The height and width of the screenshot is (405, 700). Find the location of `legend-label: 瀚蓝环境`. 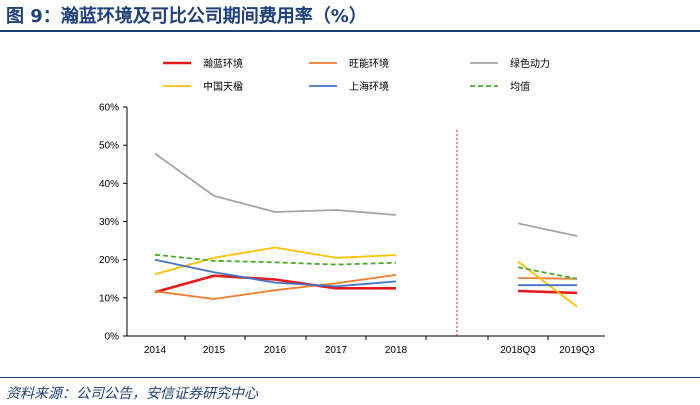

legend-label: 瀚蓝环境 is located at coordinates (223, 63).